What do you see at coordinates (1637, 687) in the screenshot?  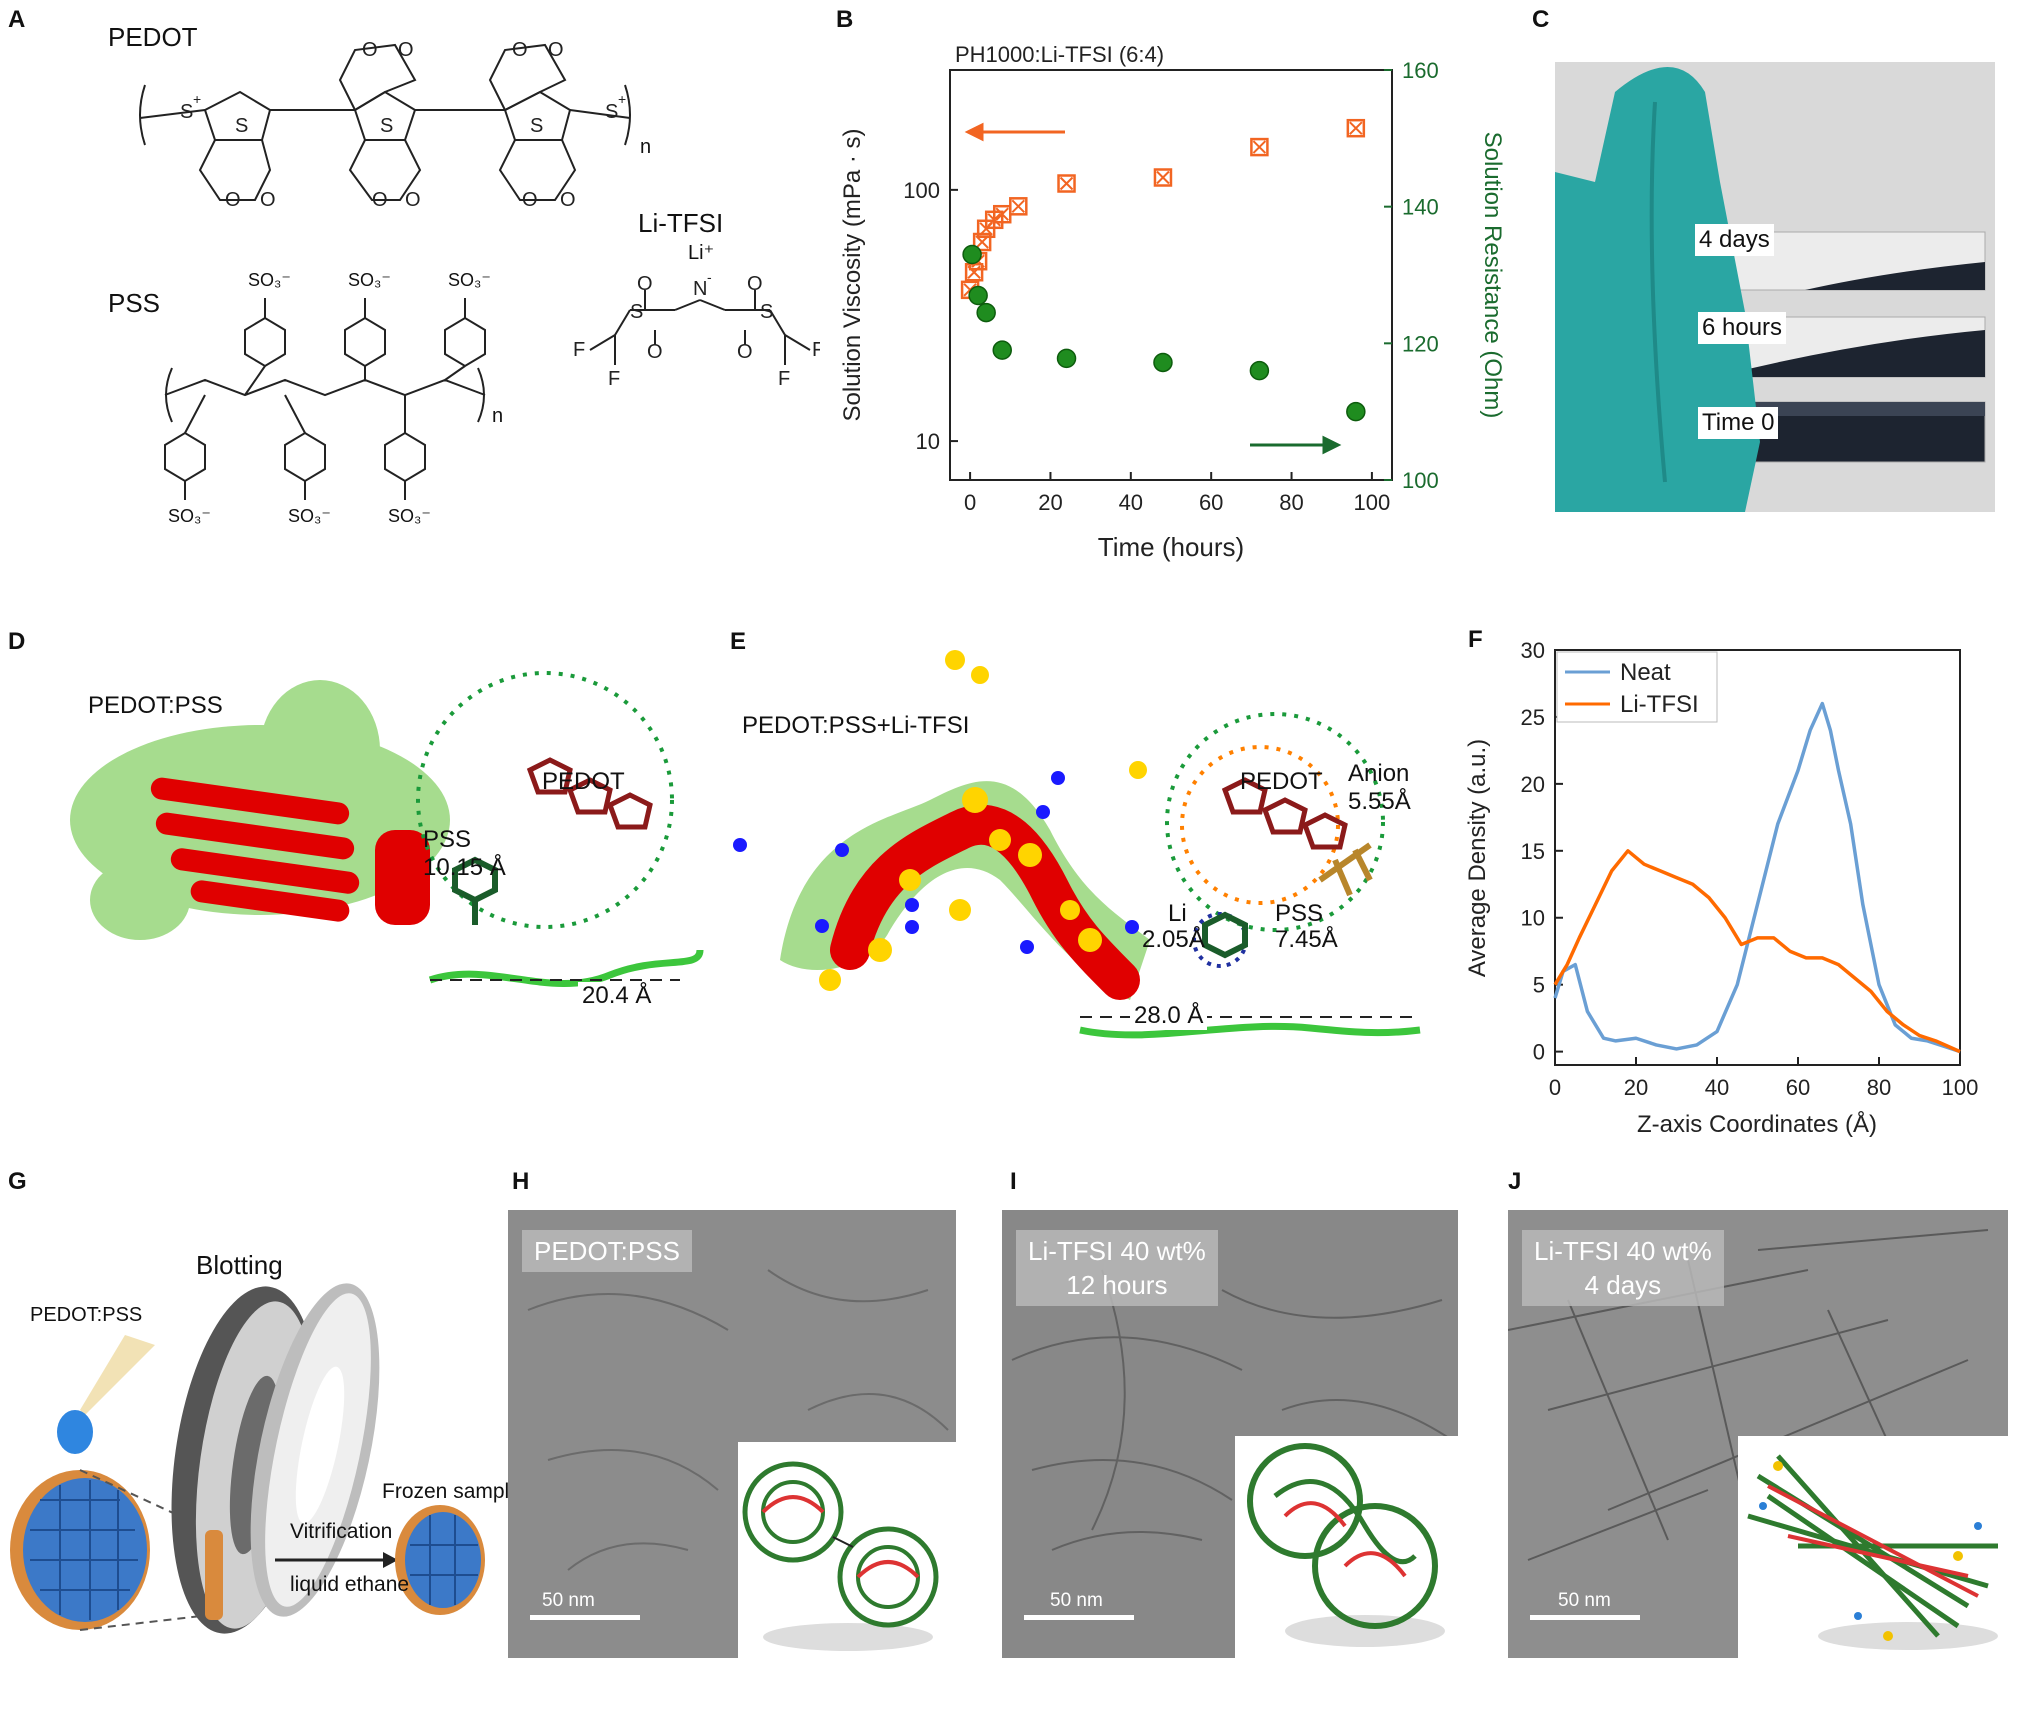 I see `legend-box` at bounding box center [1637, 687].